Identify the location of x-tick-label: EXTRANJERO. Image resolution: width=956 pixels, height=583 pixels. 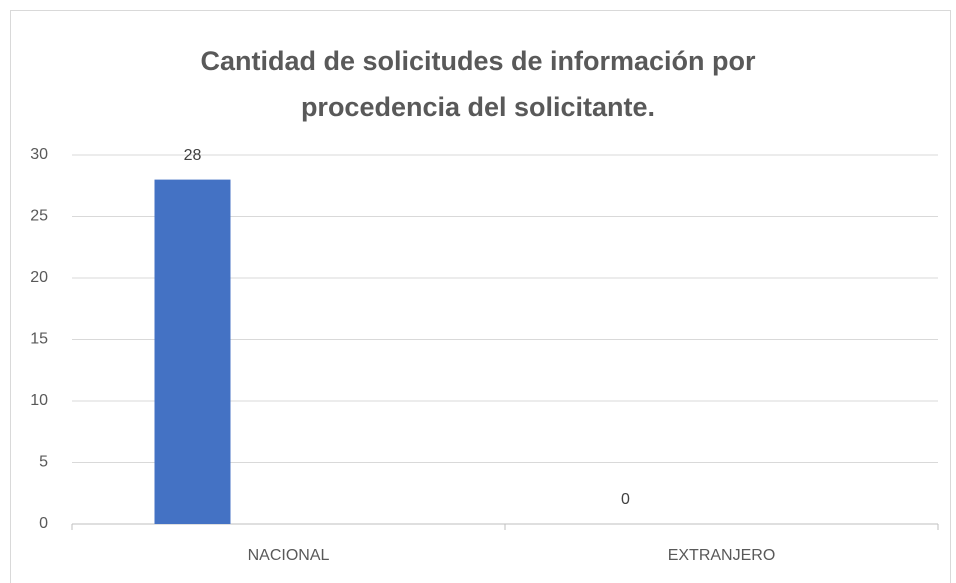
(722, 555).